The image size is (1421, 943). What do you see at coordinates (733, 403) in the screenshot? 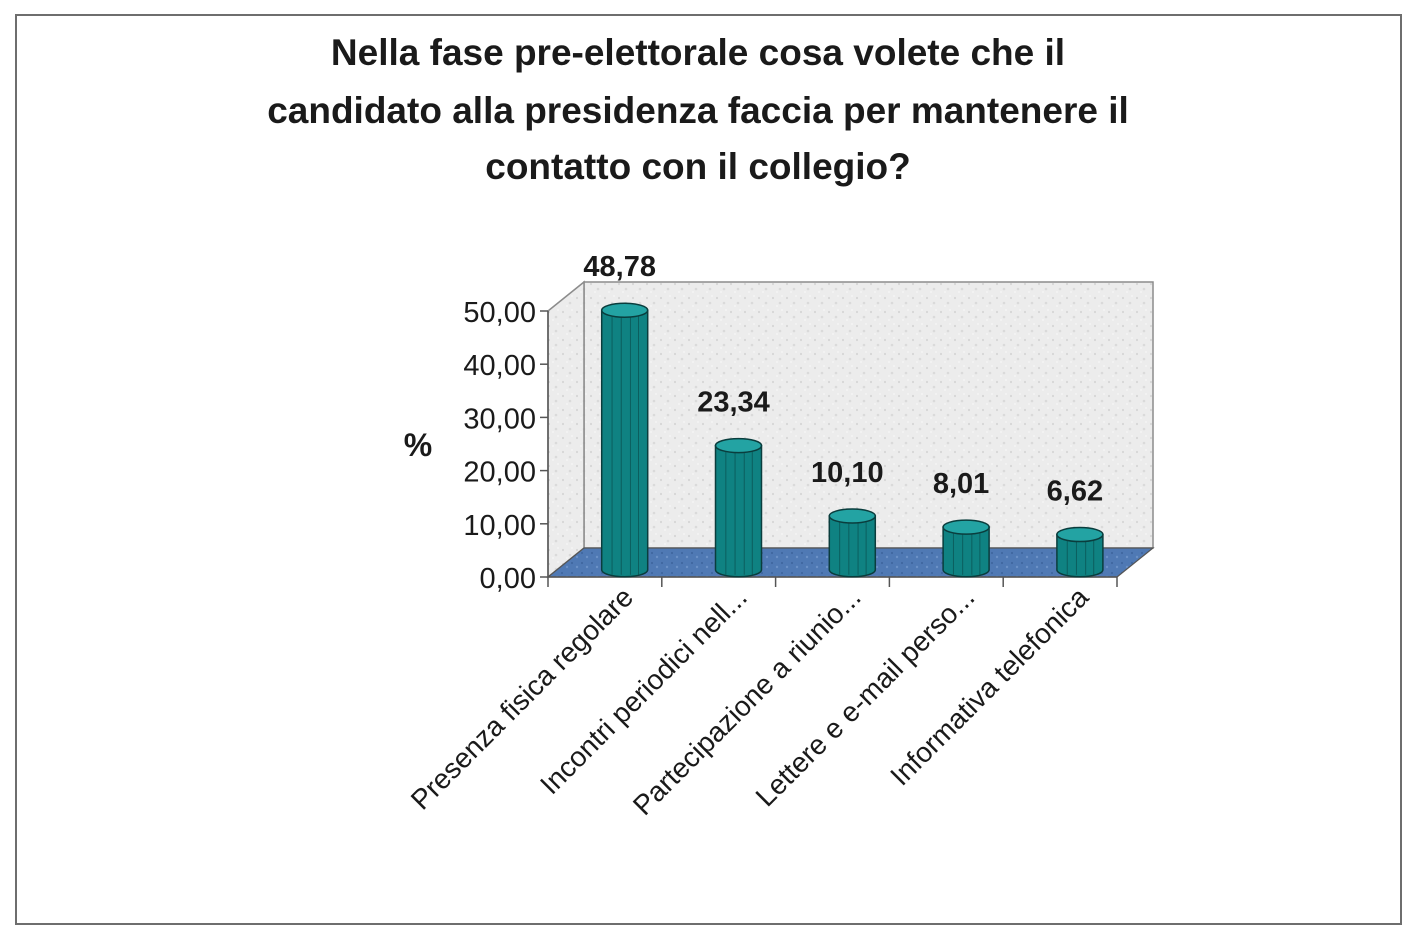
I see `bar-value-label: 23,34` at bounding box center [733, 403].